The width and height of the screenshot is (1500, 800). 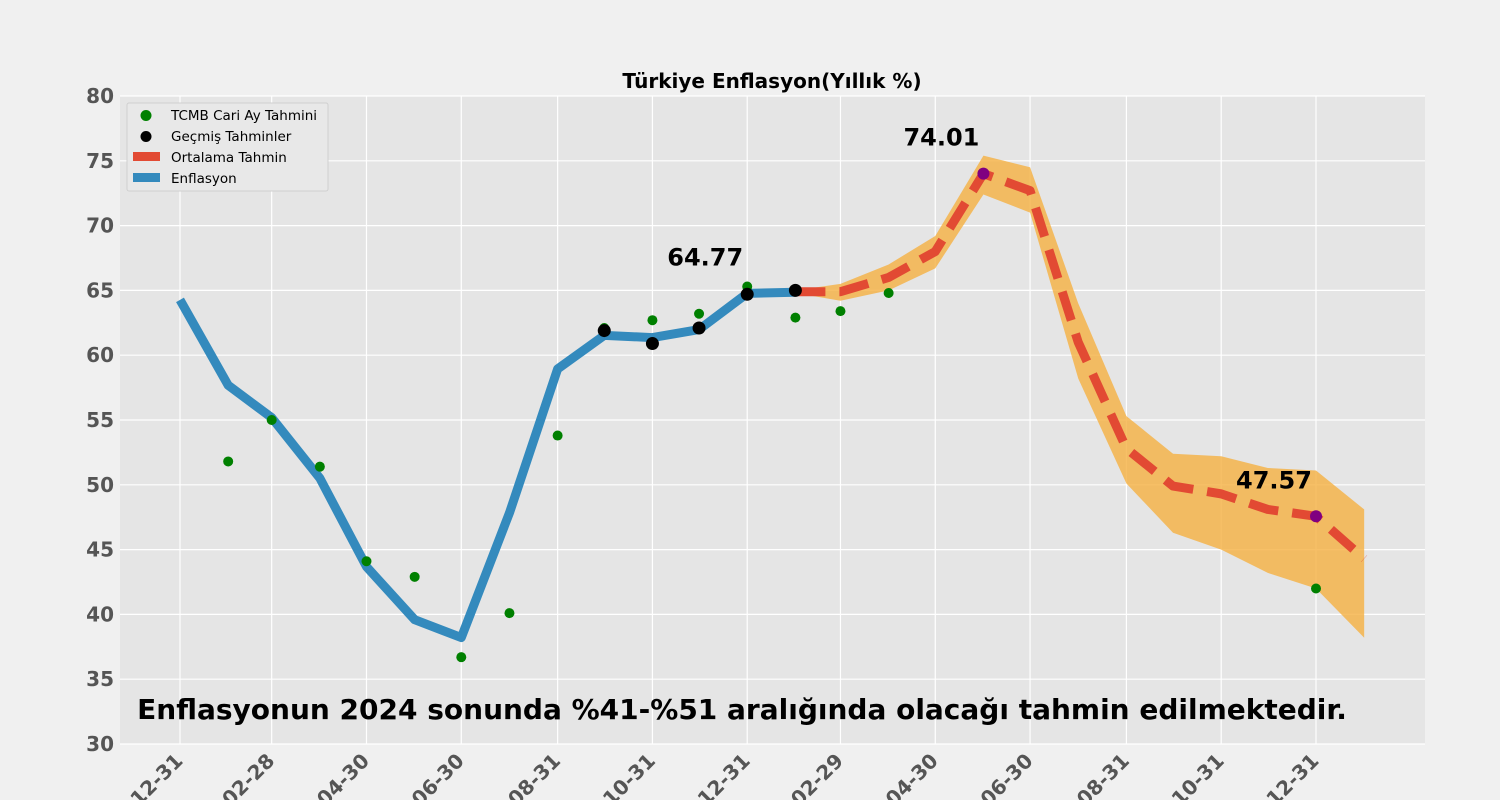 What do you see at coordinates (146, 156) in the screenshot?
I see `legend-marker-mean` at bounding box center [146, 156].